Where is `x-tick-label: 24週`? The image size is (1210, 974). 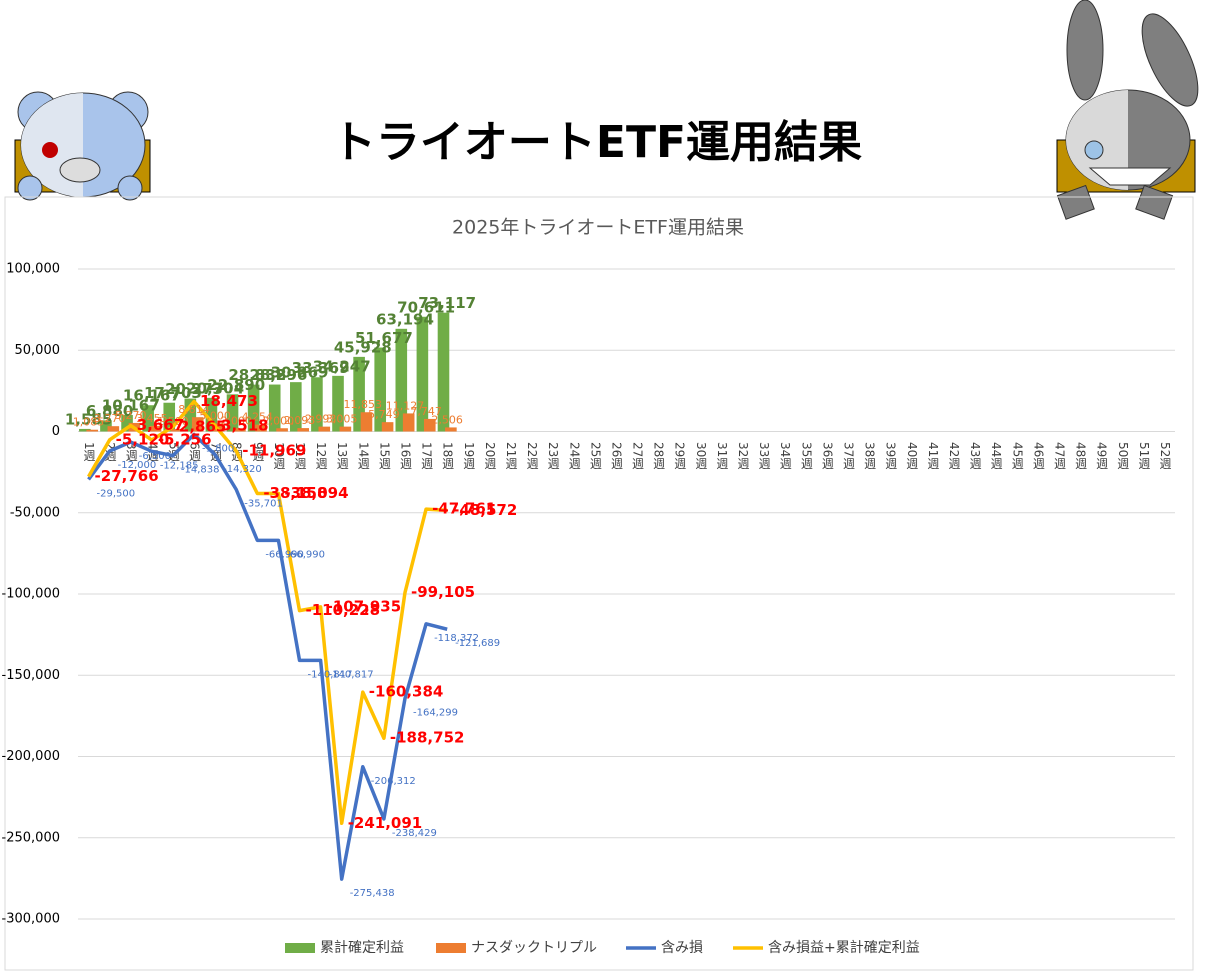 x-tick-label: 24週 is located at coordinates (574, 455).